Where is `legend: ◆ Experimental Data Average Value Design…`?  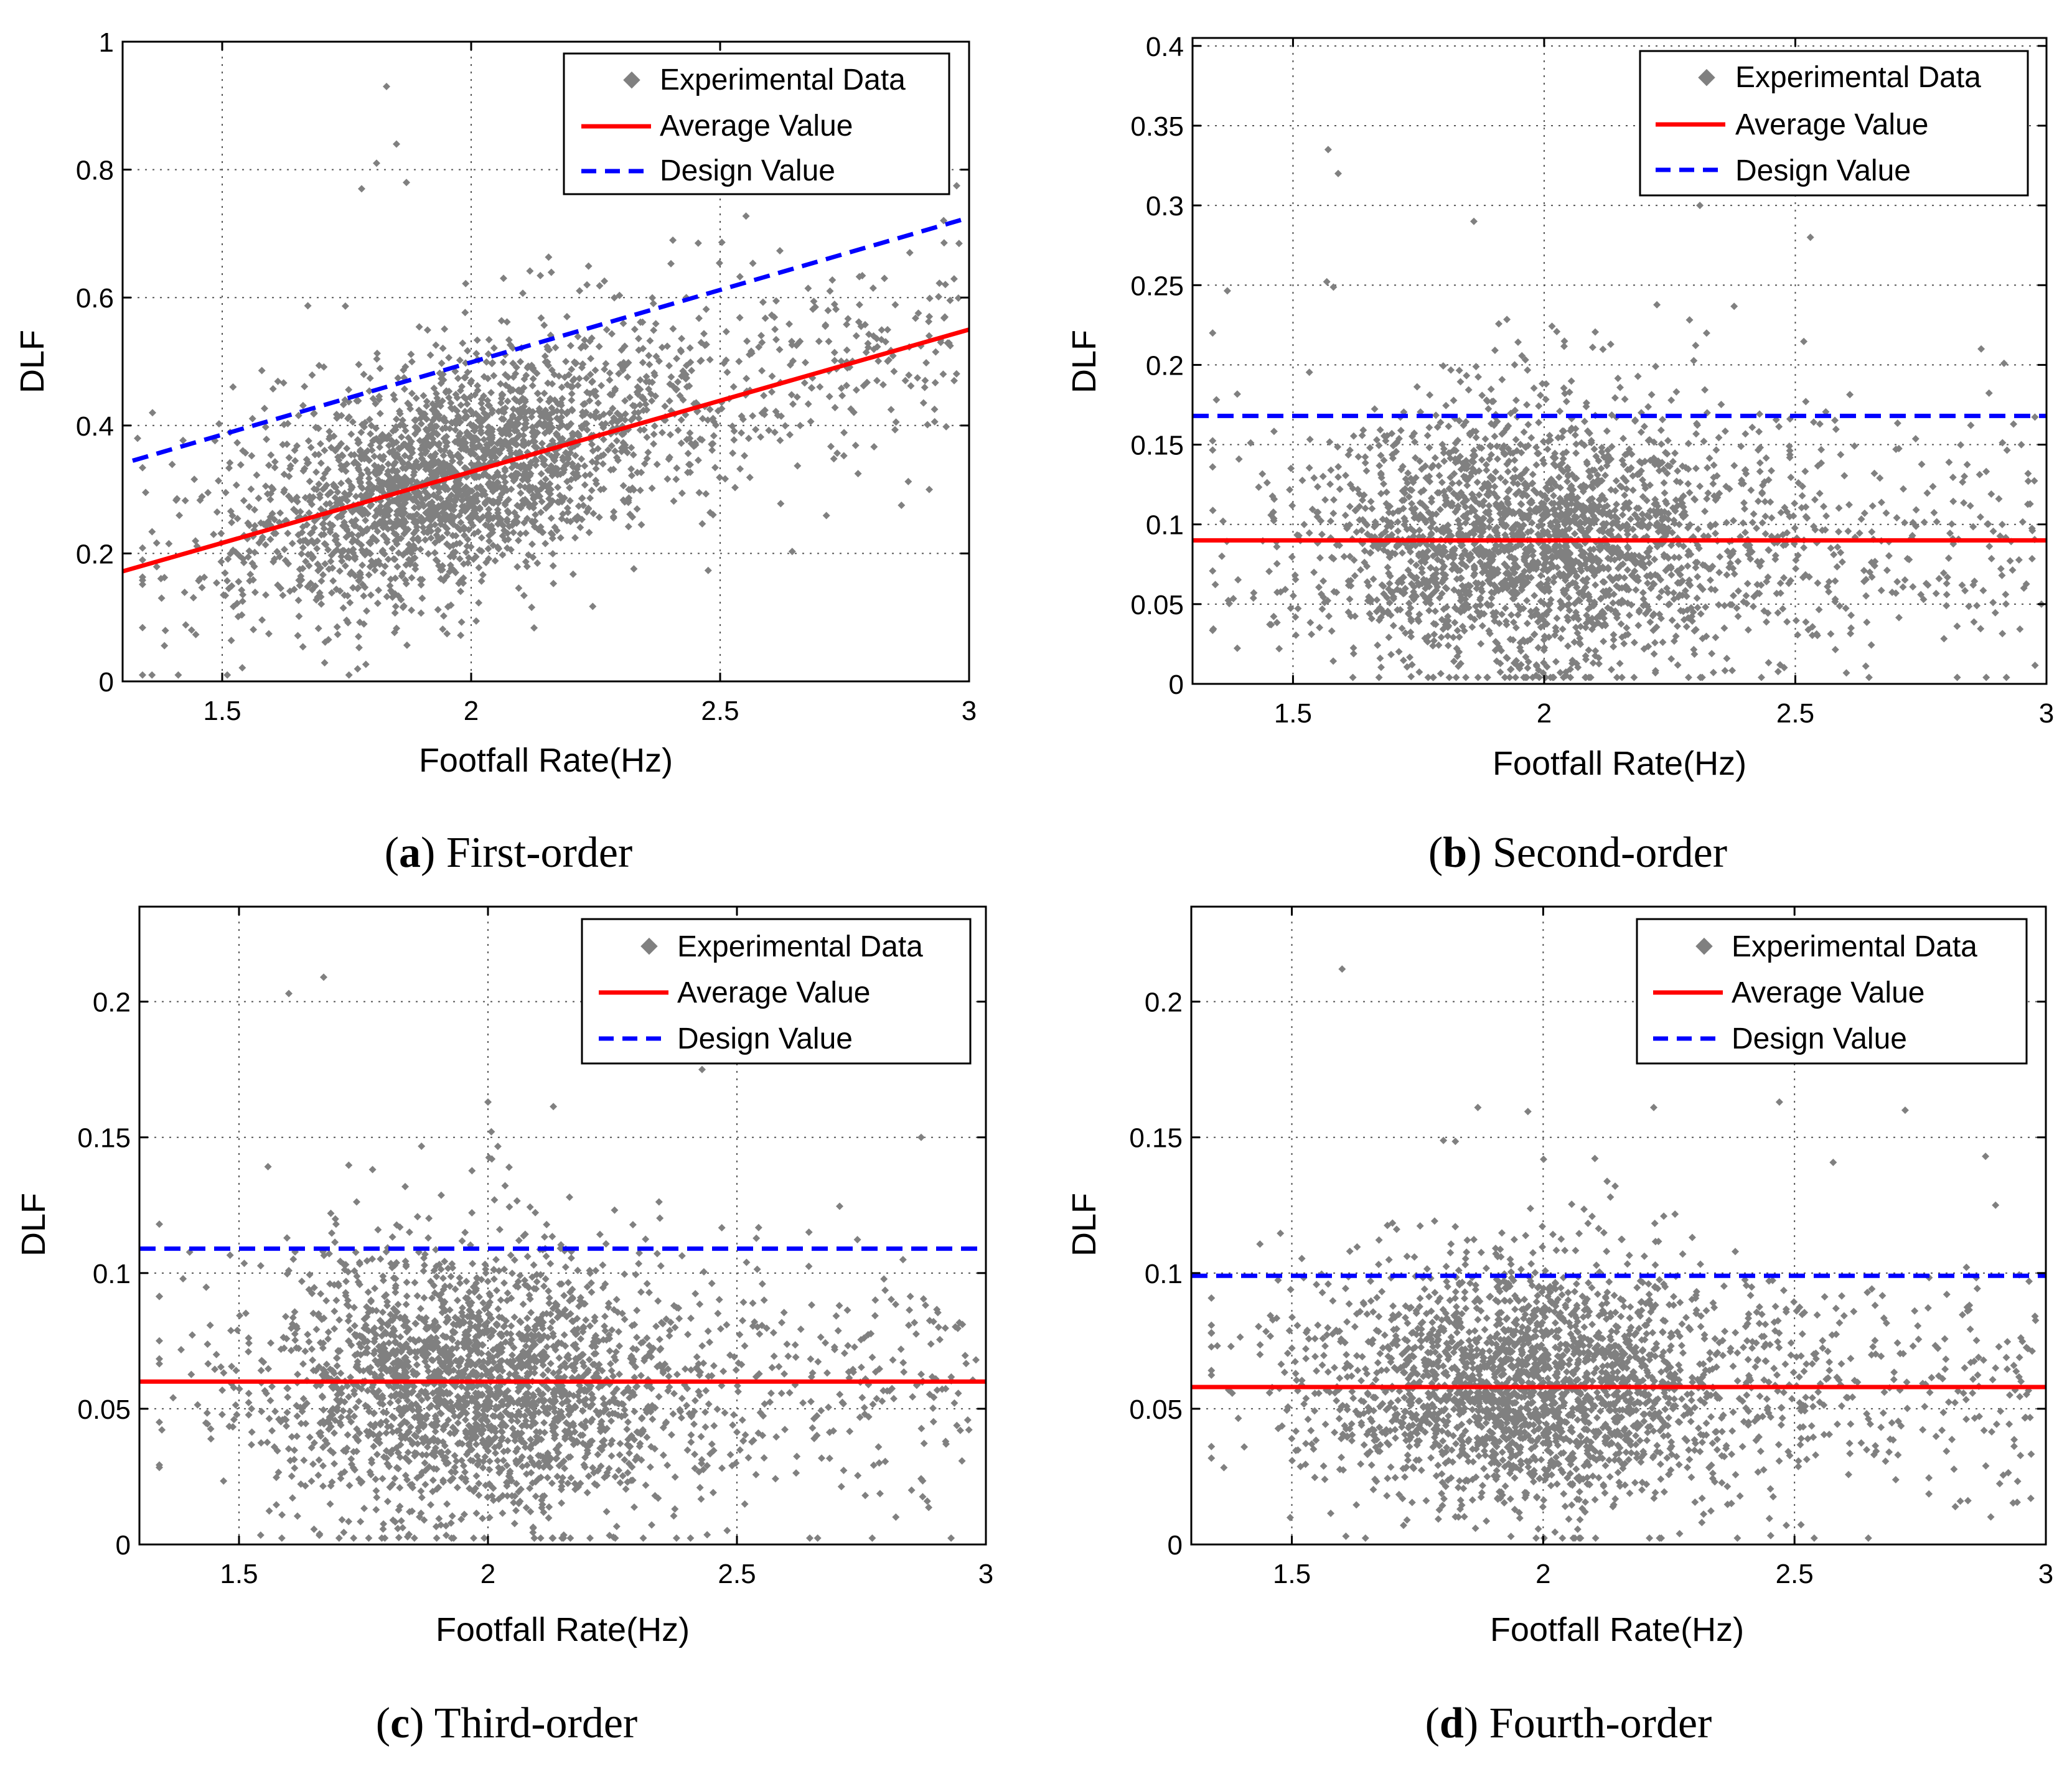
legend: ◆ Experimental Data Average Value Design… is located at coordinates (756, 123).